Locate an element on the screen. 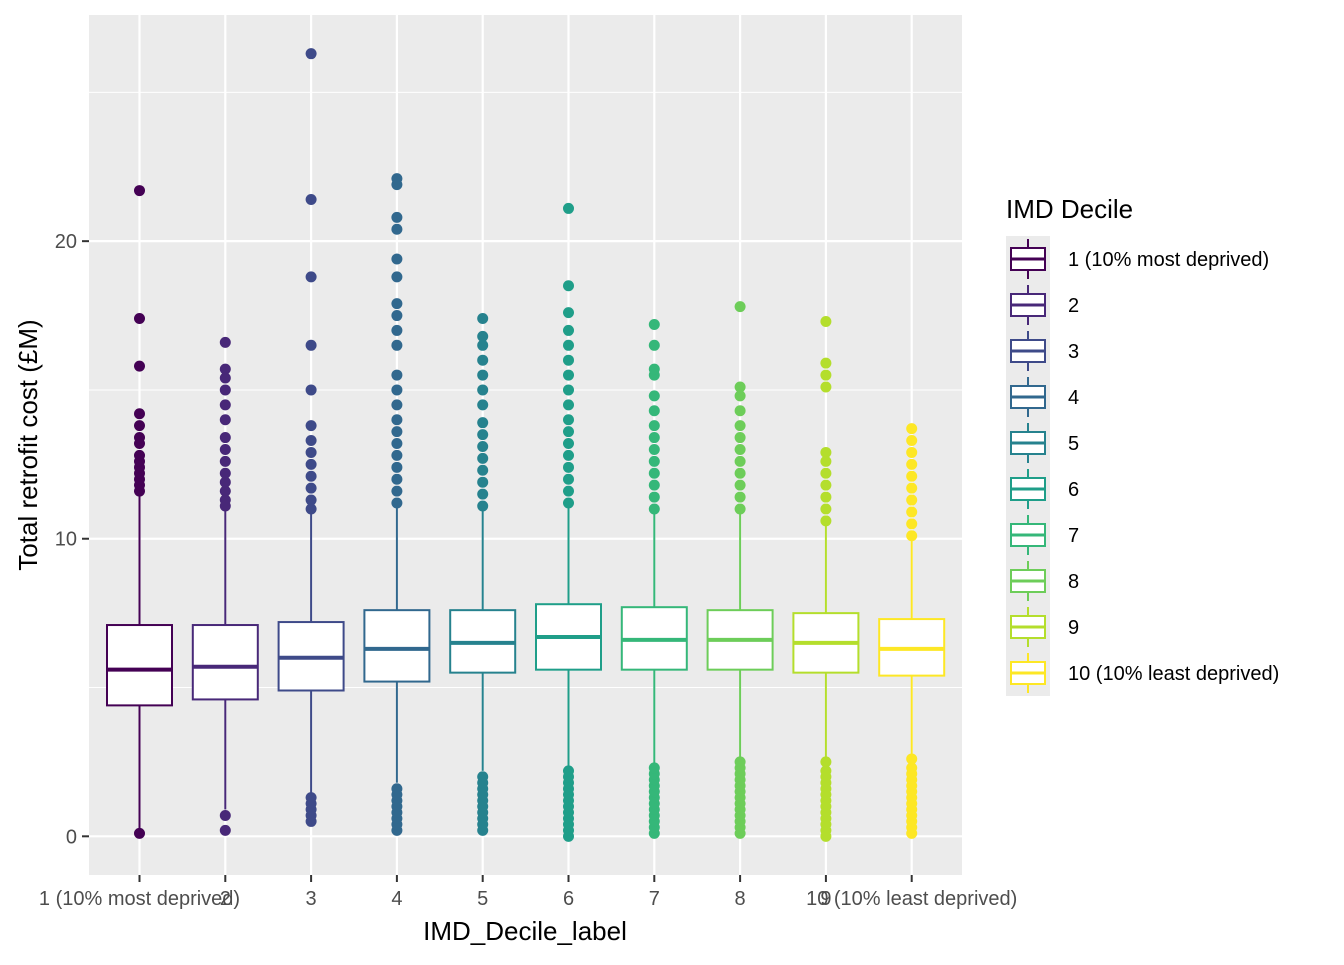 This screenshot has height=965, width=1344. legend-item-label: 7 is located at coordinates (1073, 536).